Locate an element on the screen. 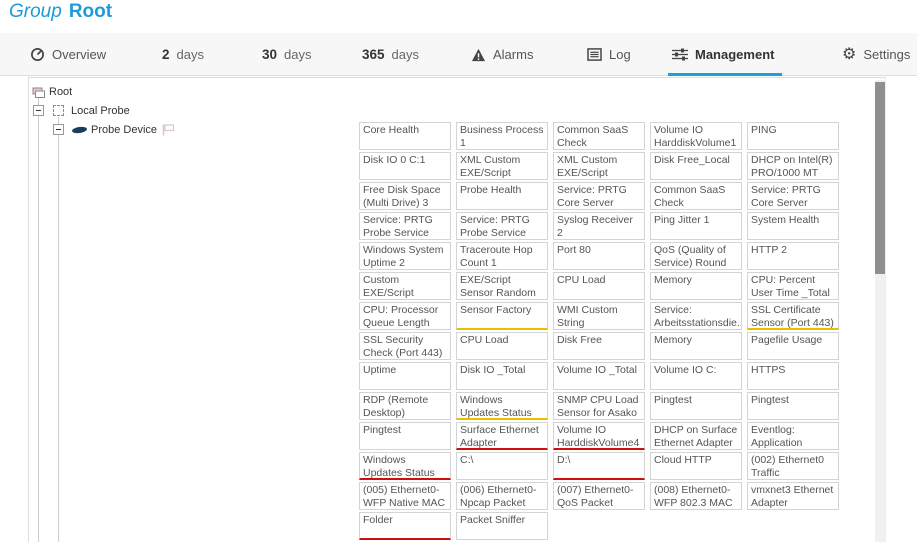 This screenshot has height=542, width=917. sensor-box: CPU: Percent User Time _Total is located at coordinates (793, 286).